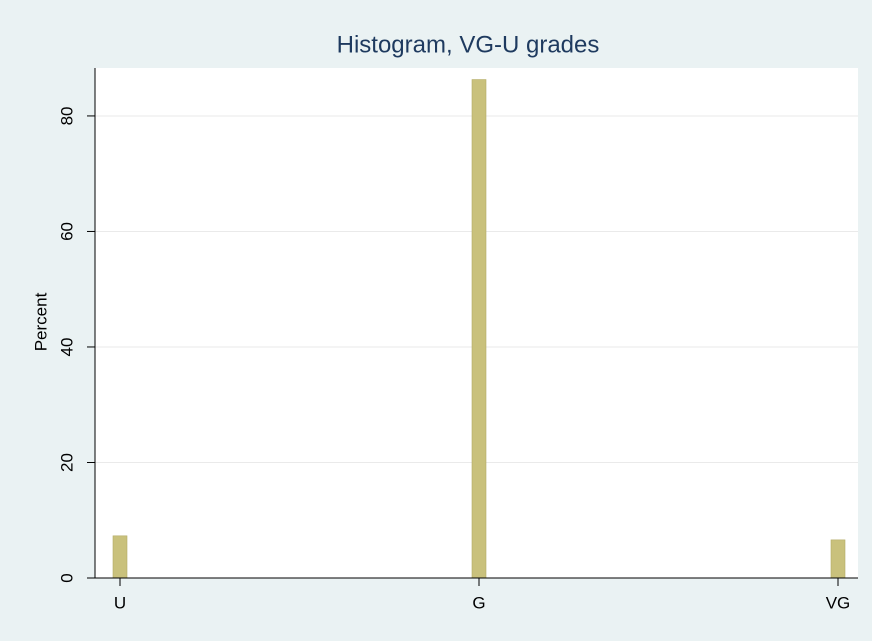  What do you see at coordinates (66, 462) in the screenshot?
I see `y-tick-label: 20` at bounding box center [66, 462].